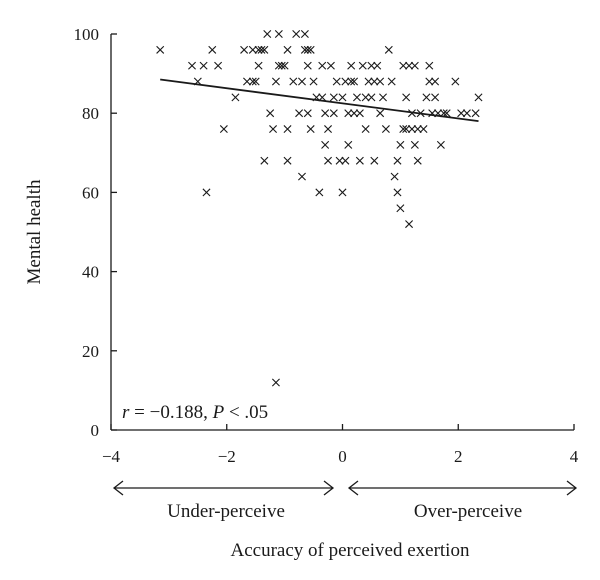 The height and width of the screenshot is (580, 600). What do you see at coordinates (350, 550) in the screenshot?
I see `x-axis-title: Accuracy of perceived exertion` at bounding box center [350, 550].